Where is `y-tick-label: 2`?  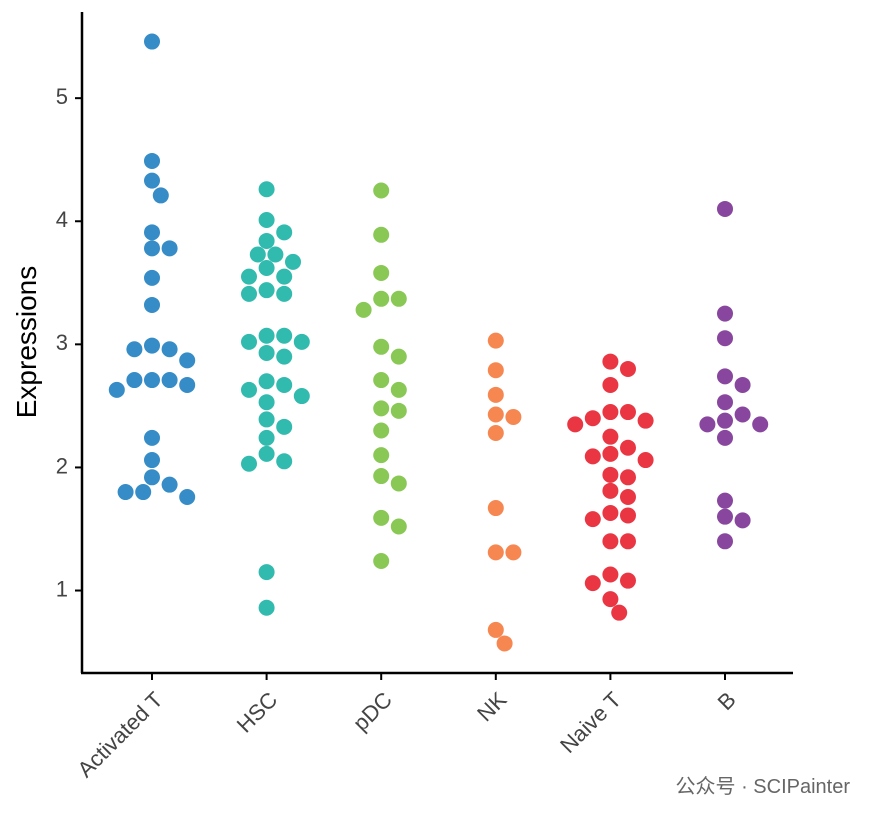
y-tick-label: 2 is located at coordinates (62, 465).